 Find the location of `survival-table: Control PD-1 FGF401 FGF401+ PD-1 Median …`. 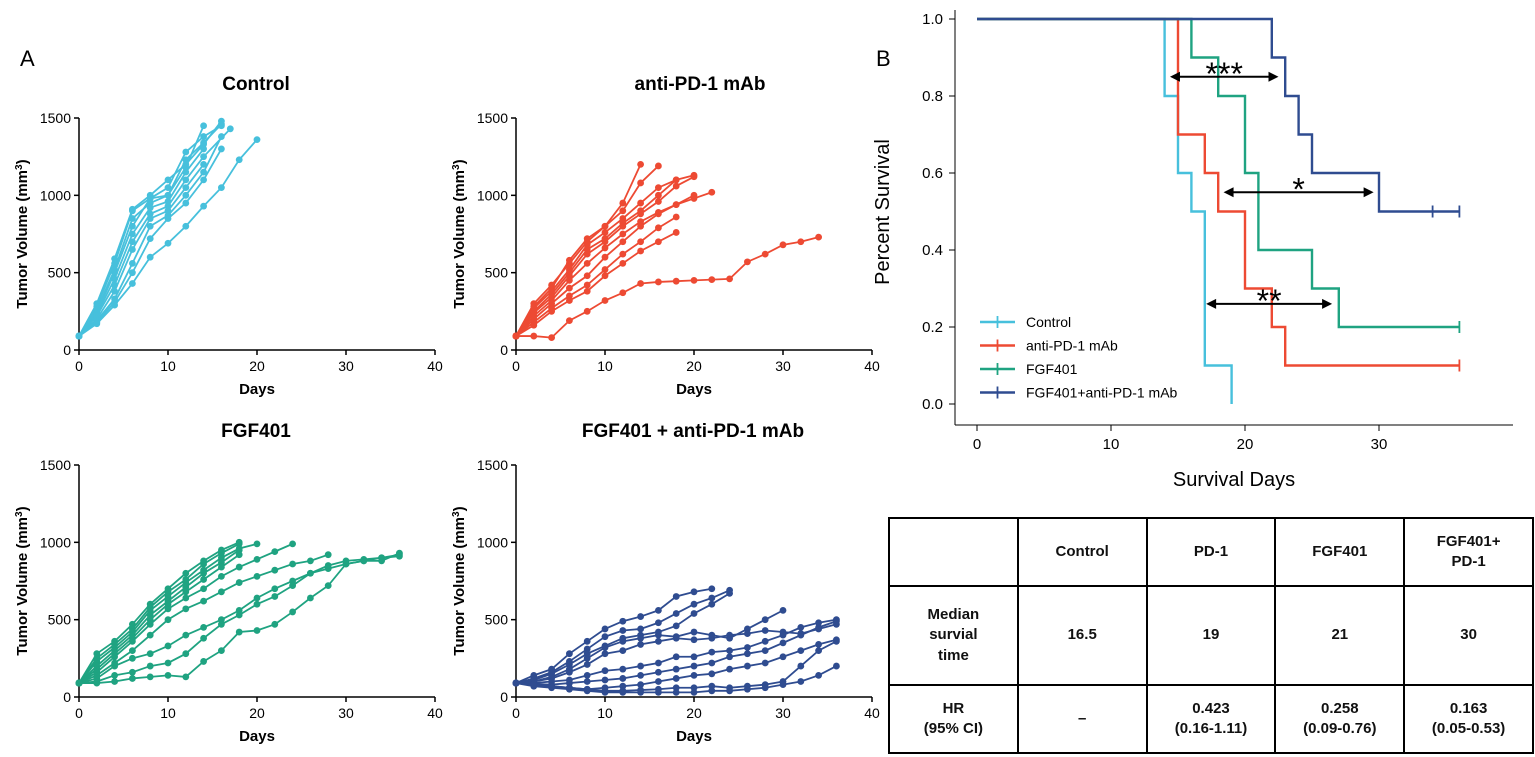

survival-table: Control PD-1 FGF401 FGF401+ PD-1 Median … is located at coordinates (1211, 636).